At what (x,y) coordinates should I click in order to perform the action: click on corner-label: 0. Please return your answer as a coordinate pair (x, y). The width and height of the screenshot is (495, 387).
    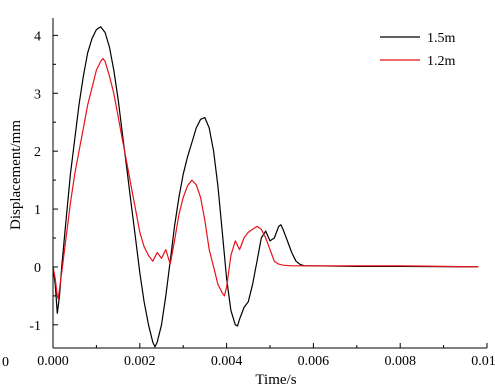
    Looking at the image, I should click on (5, 362).